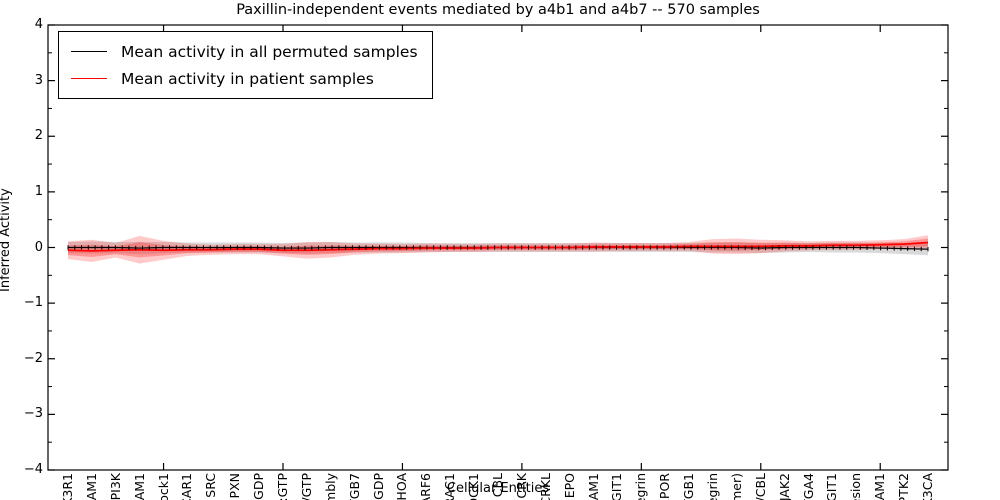 The image size is (1000, 500). Describe the element at coordinates (33, 469) in the screenshot. I see `y-tick-label: −4` at that location.